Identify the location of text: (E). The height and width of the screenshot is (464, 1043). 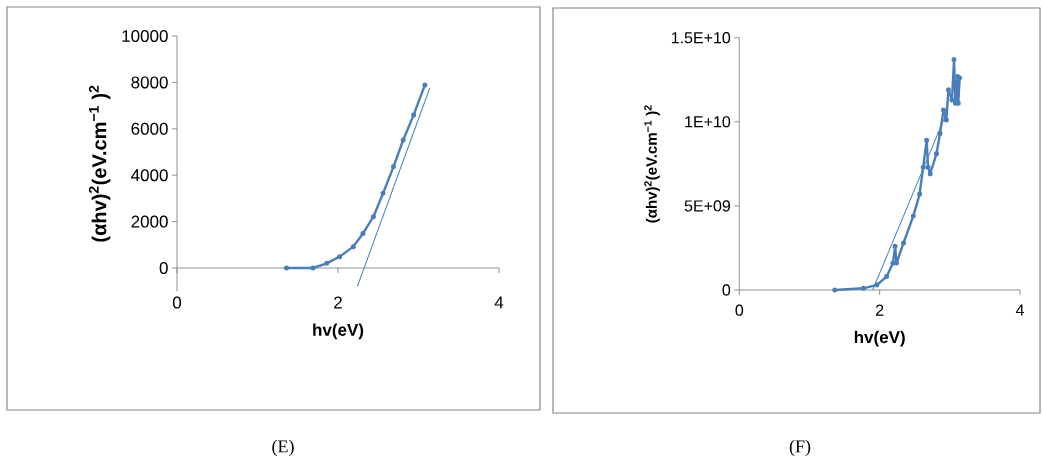
(283, 448).